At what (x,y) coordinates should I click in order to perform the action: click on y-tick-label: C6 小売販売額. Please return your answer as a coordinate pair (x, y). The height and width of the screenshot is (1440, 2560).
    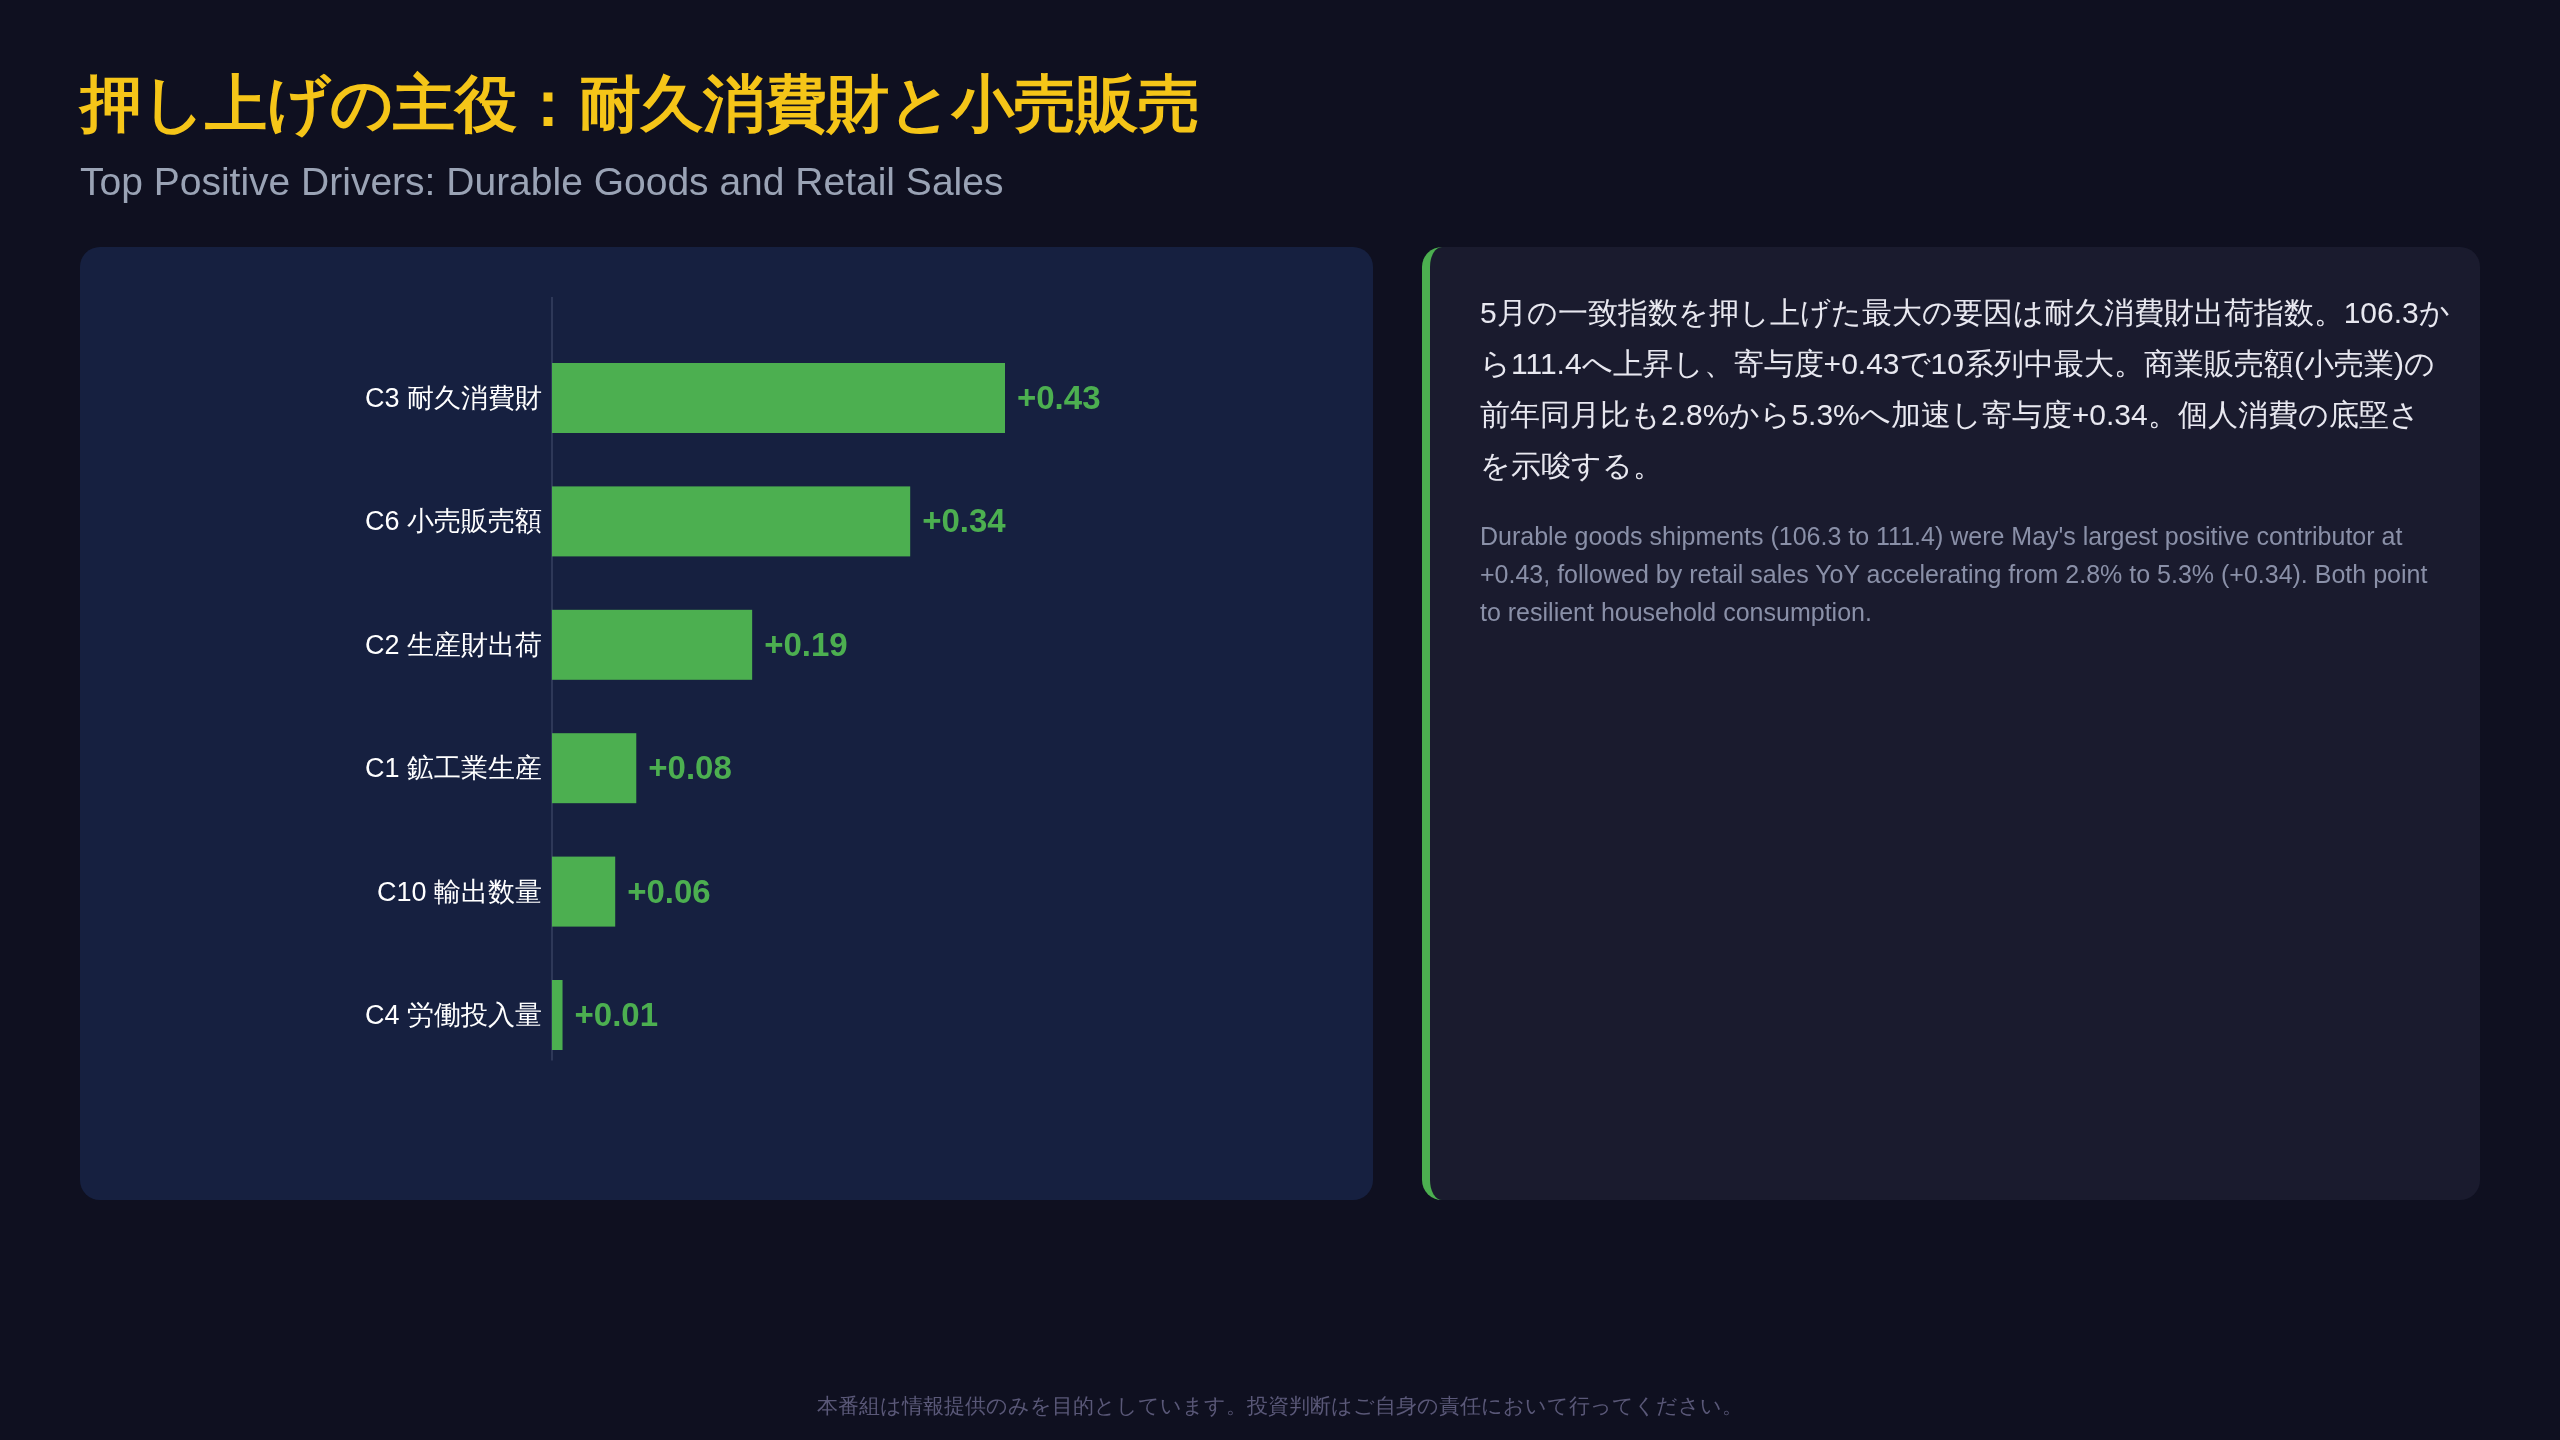
    Looking at the image, I should click on (453, 521).